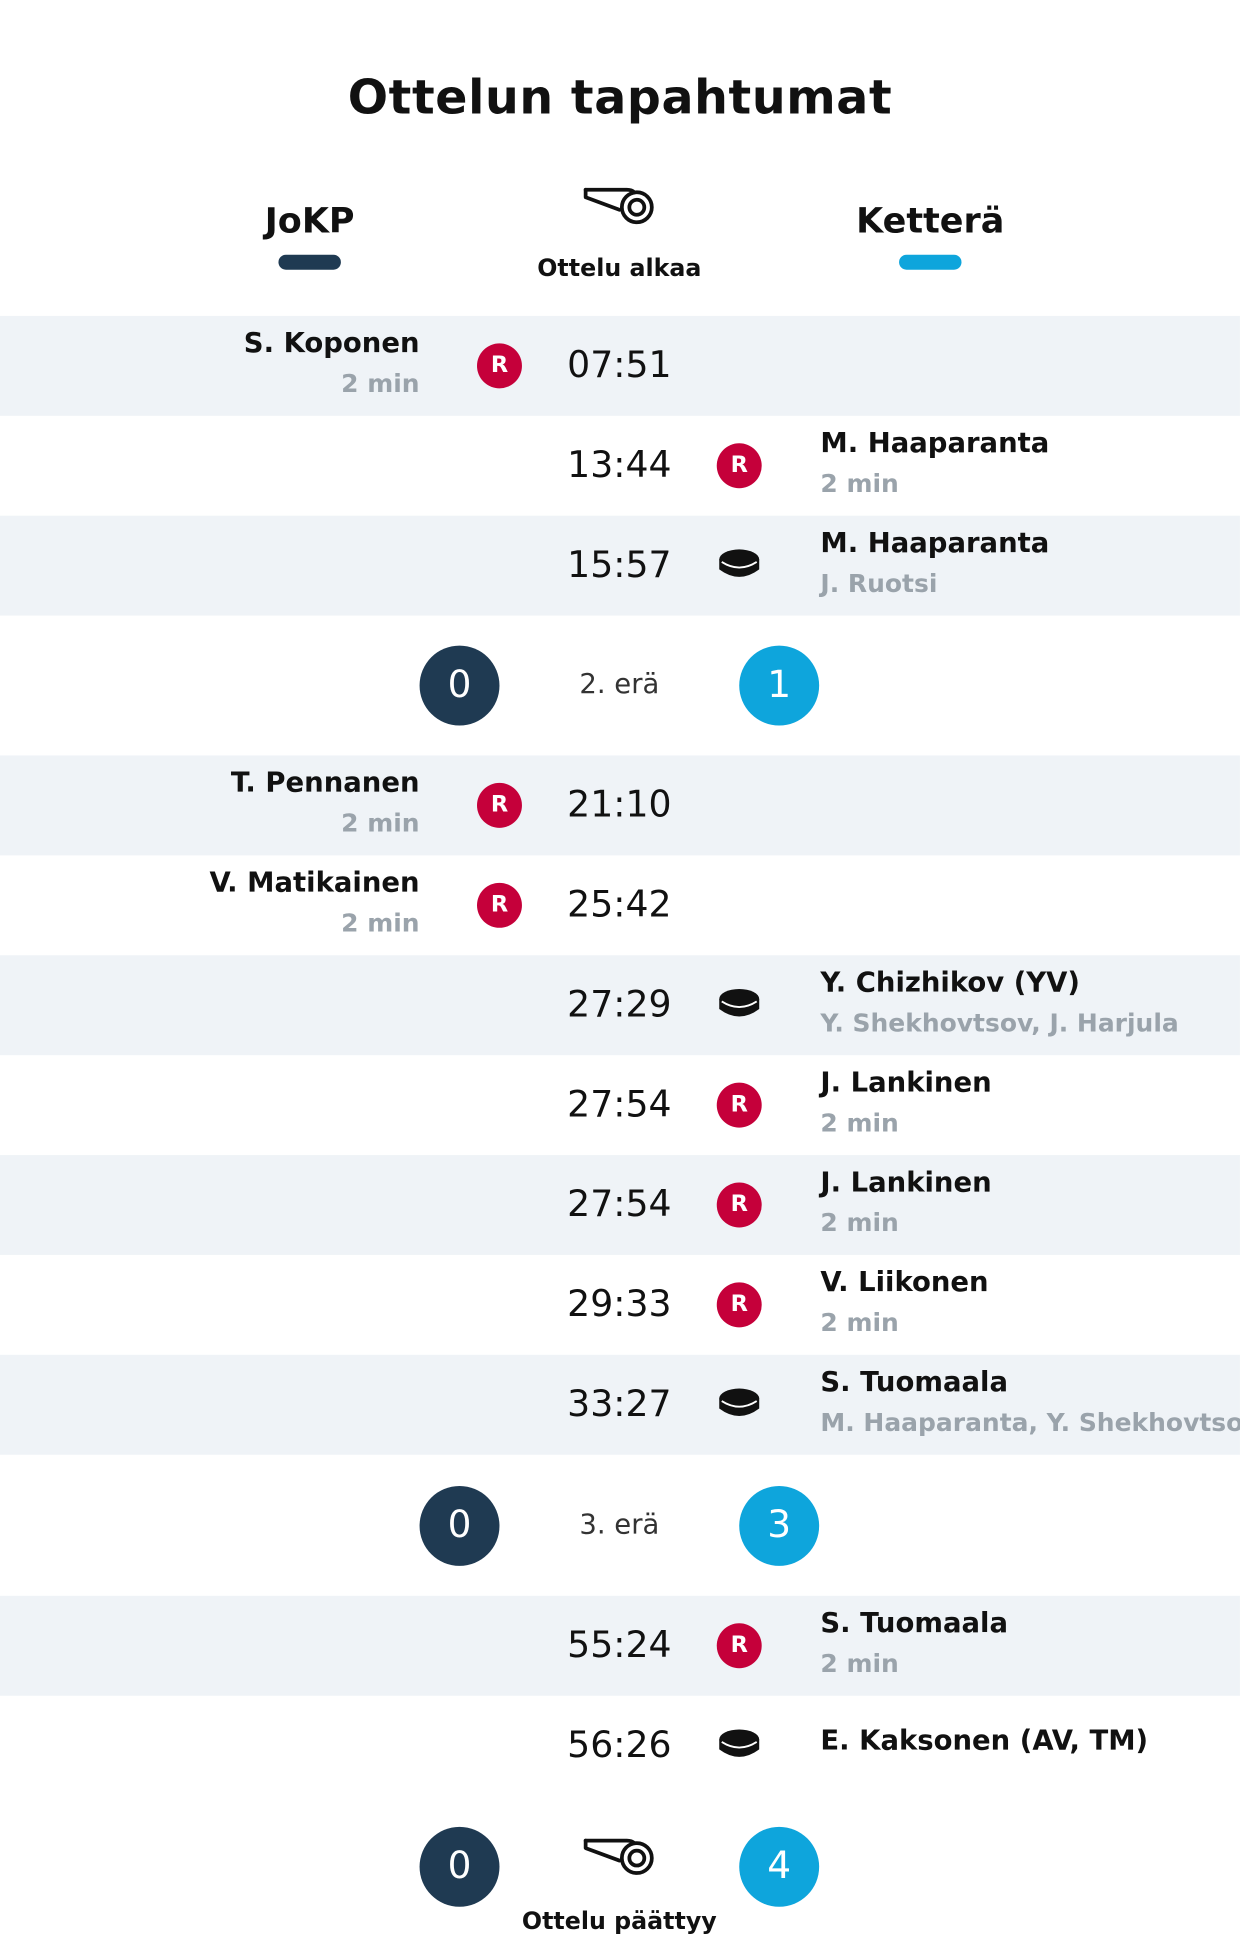 This screenshot has height=1958, width=1240. I want to click on match-start-label: Ottelu alkaa, so click(619, 268).